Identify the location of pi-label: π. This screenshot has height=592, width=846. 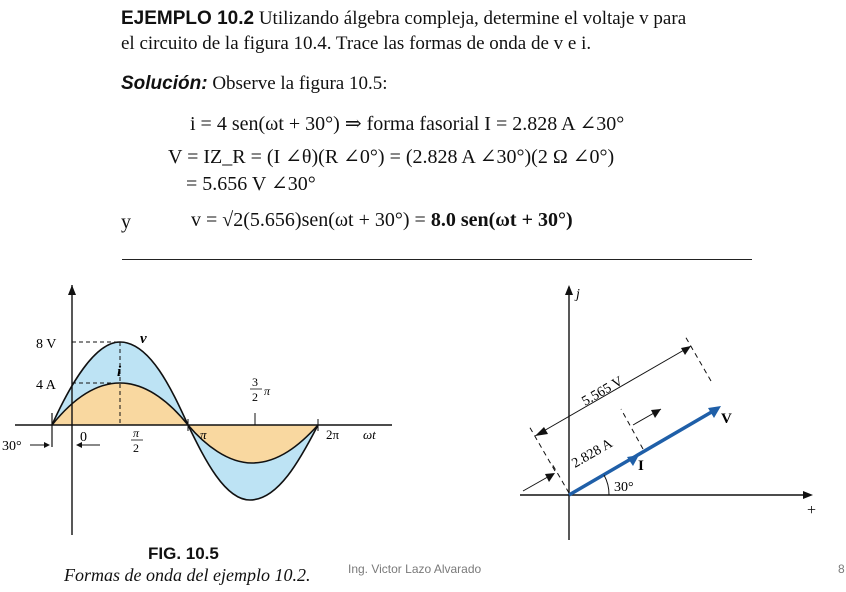
(203, 434).